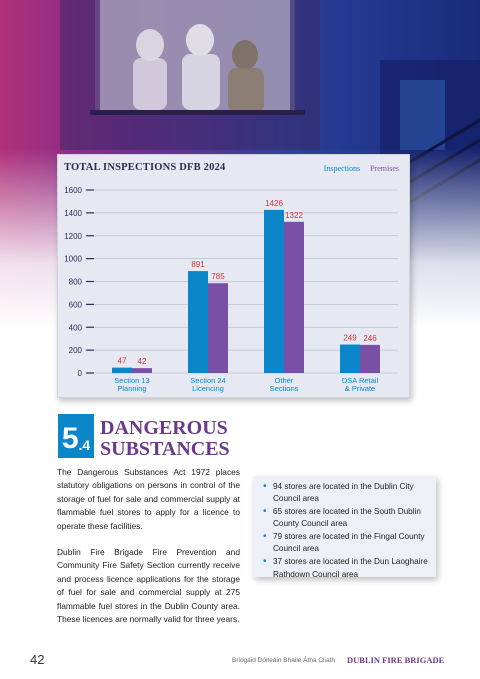 The height and width of the screenshot is (679, 480). I want to click on x-tick-label: Section 13, so click(131, 380).